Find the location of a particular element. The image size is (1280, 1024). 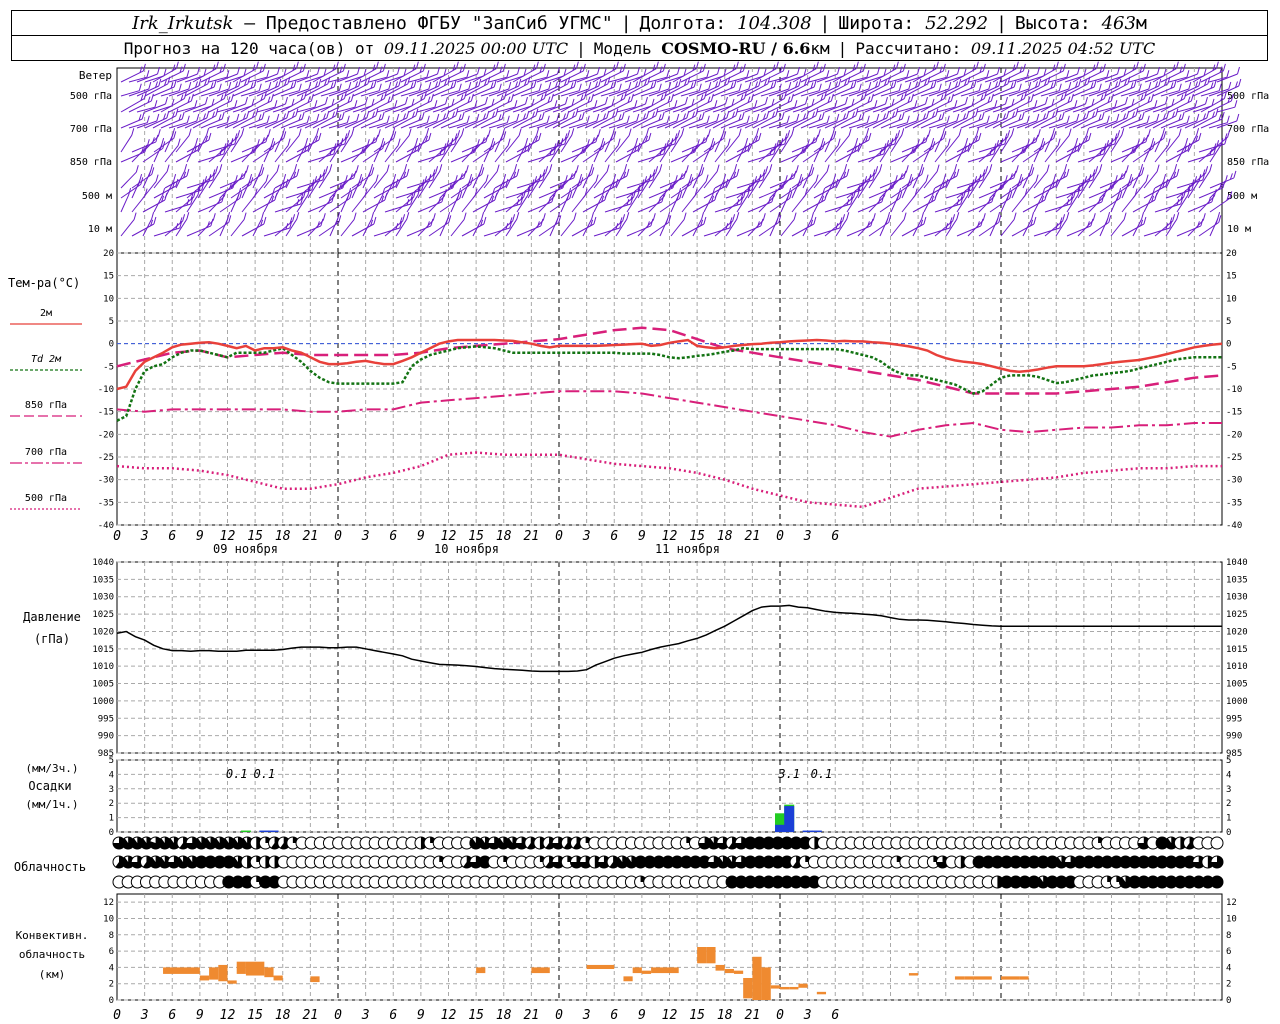

convective-bar is located at coordinates (757, 978).